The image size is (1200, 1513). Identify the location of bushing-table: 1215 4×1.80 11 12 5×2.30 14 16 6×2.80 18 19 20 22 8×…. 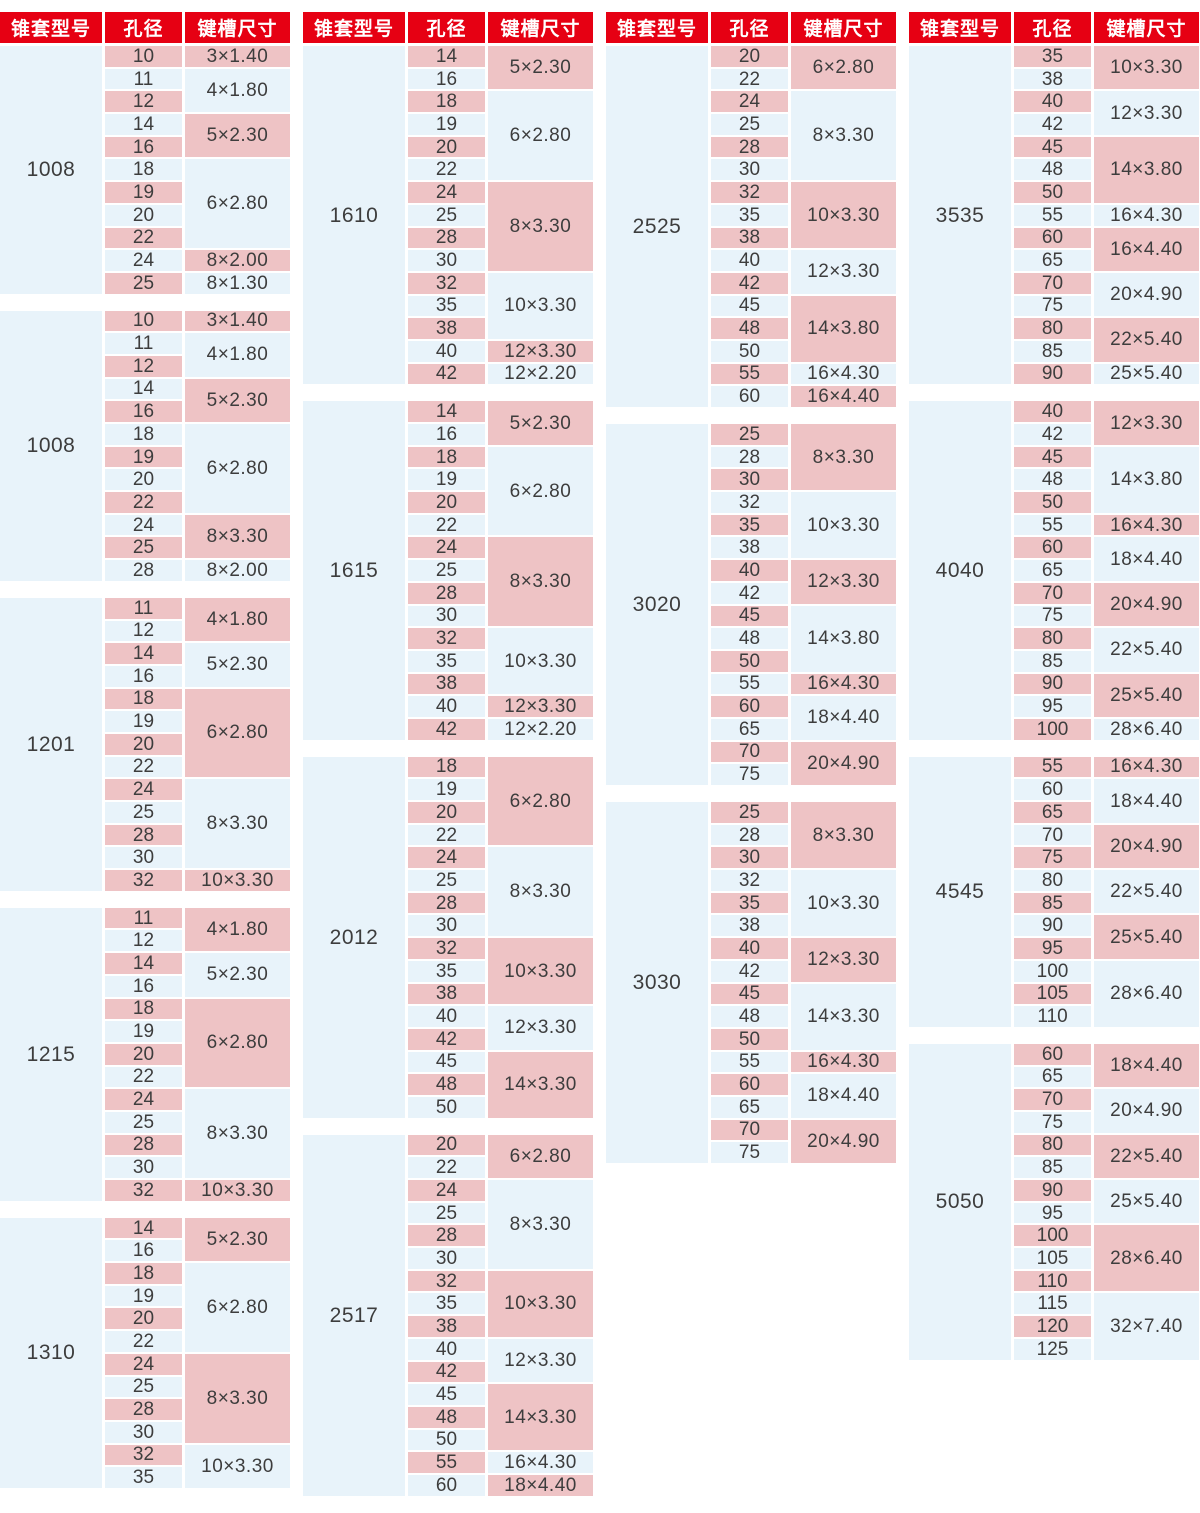
(145, 1054).